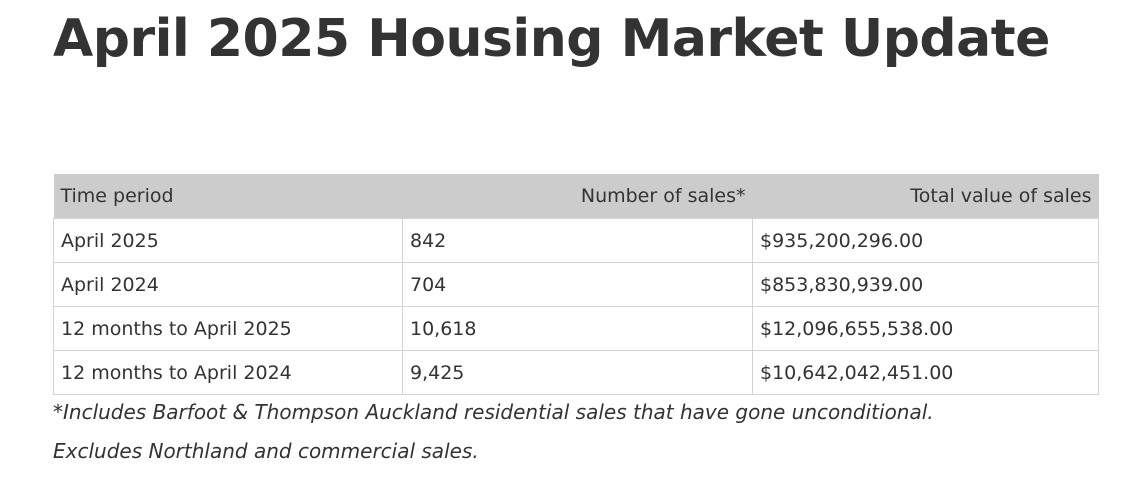 This screenshot has width=1134, height=495. Describe the element at coordinates (925, 328) in the screenshot. I see `cell-total-value: $12,096,655,538.00` at that location.